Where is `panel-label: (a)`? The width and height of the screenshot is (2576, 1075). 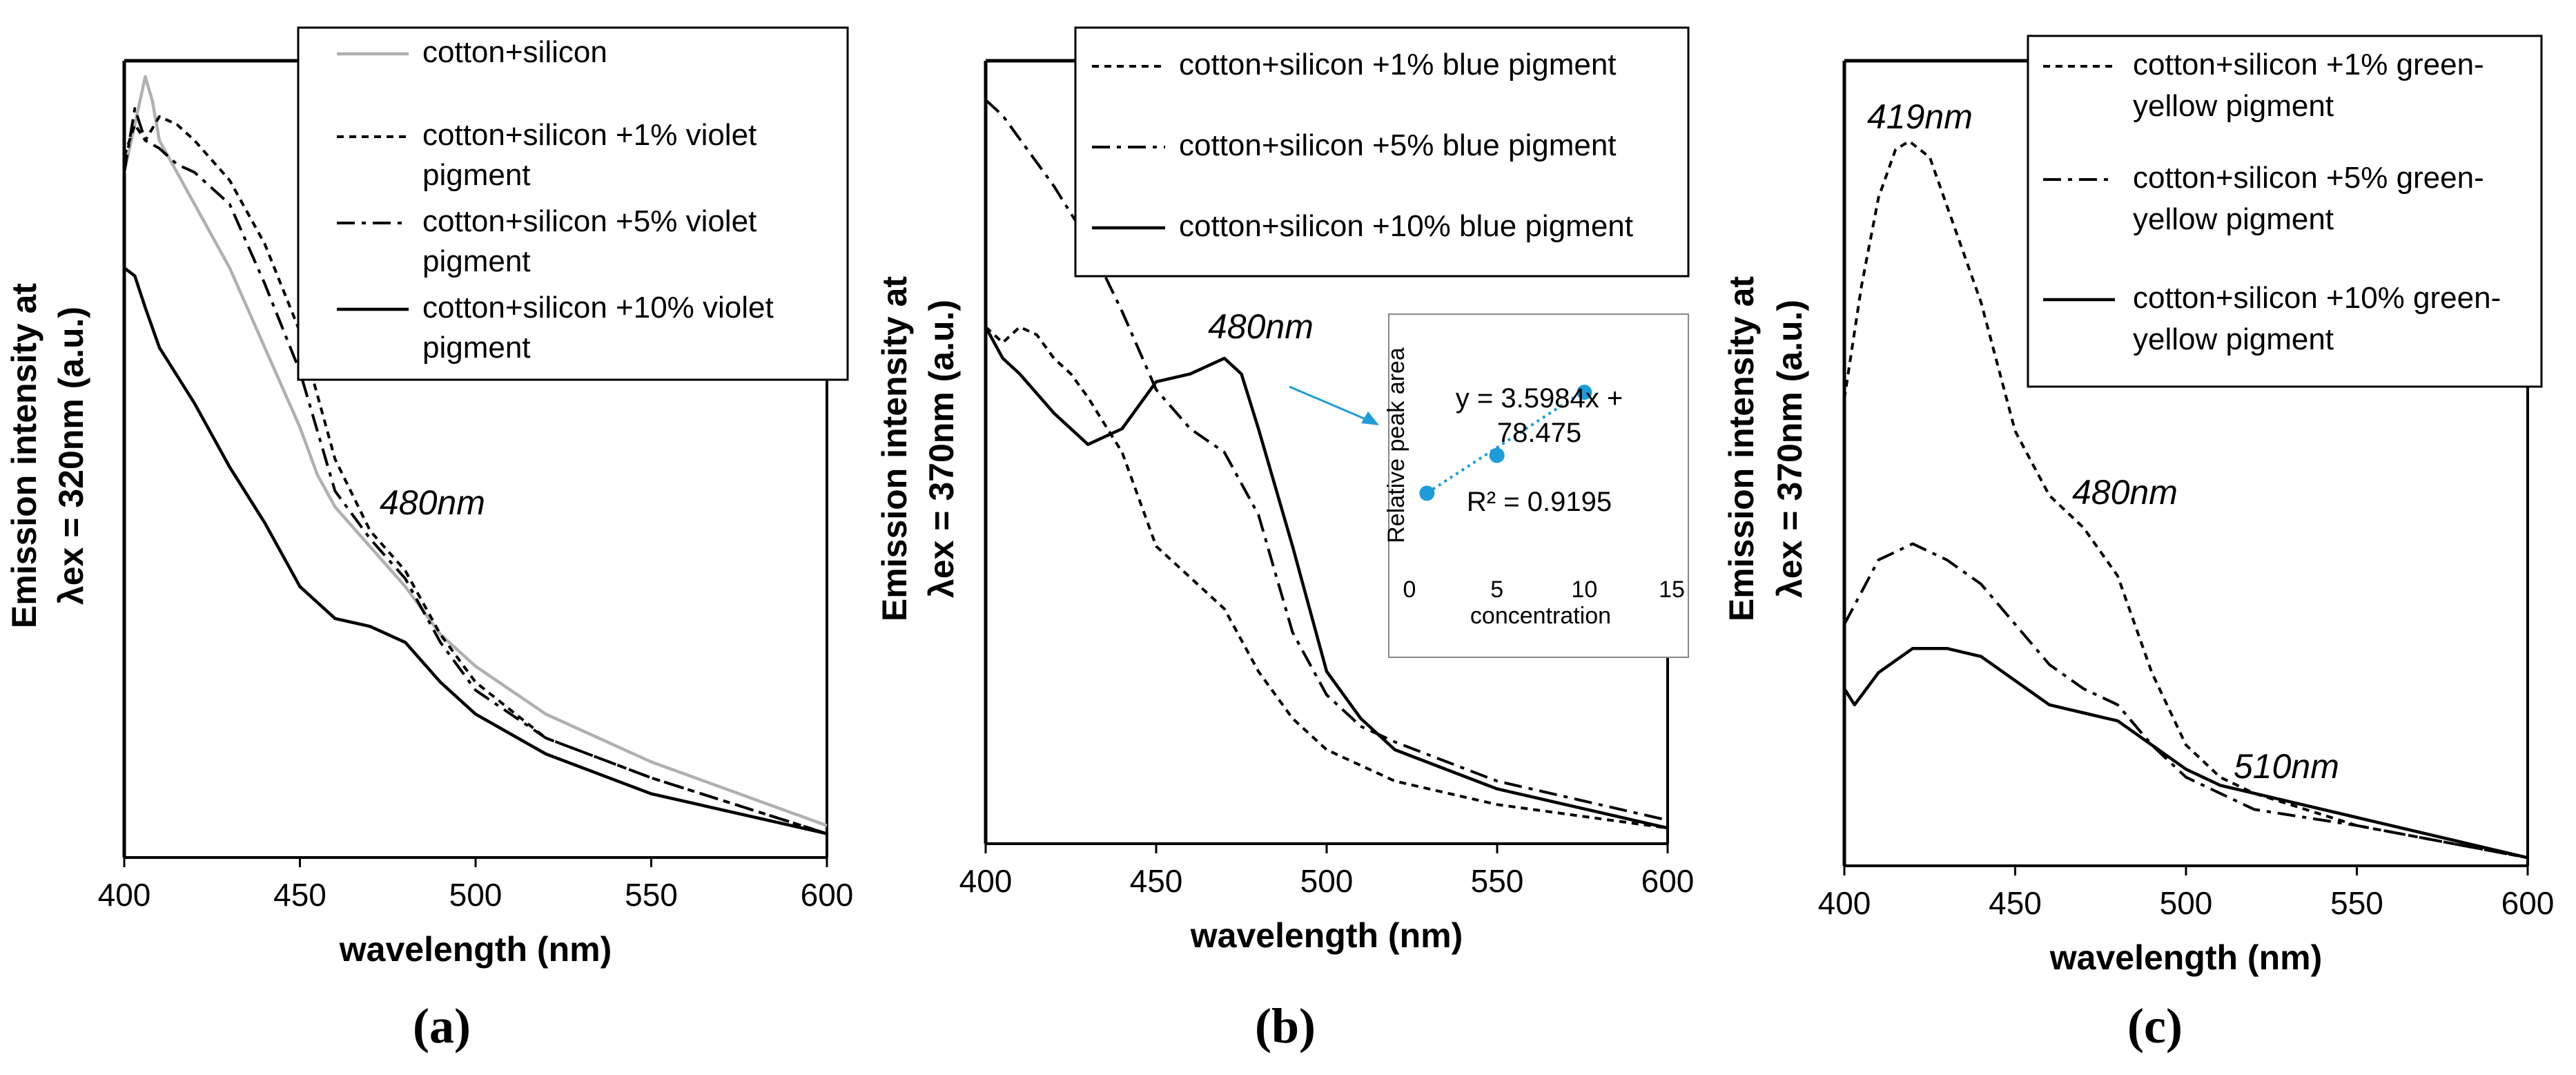 panel-label: (a) is located at coordinates (442, 1026).